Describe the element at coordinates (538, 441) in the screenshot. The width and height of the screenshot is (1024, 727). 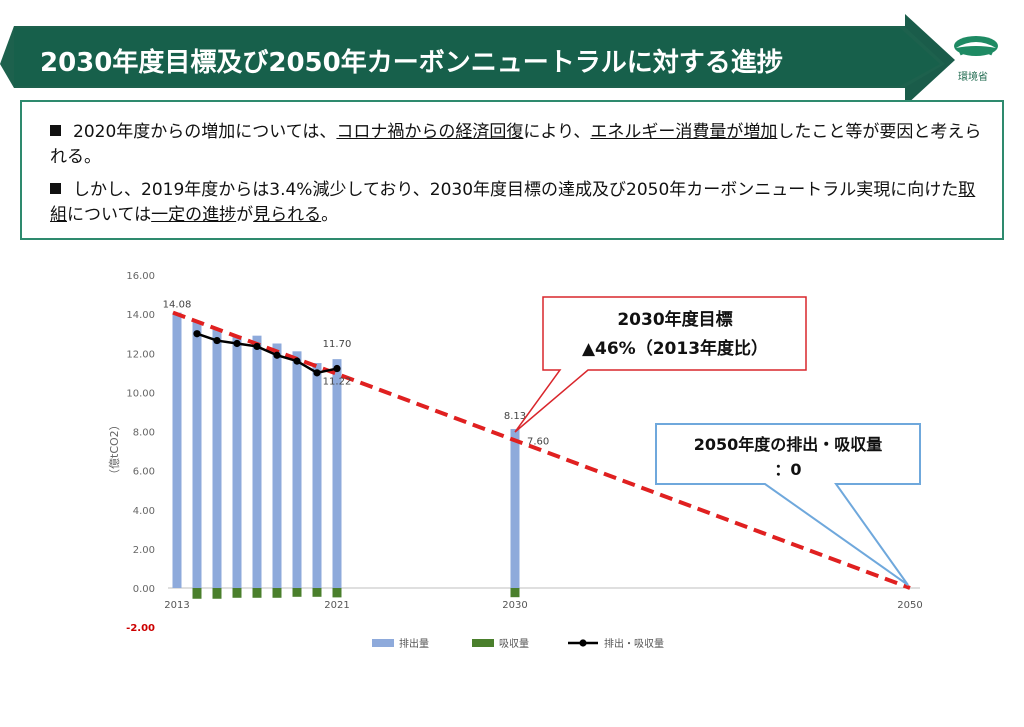
I see `data-label: 7.60` at that location.